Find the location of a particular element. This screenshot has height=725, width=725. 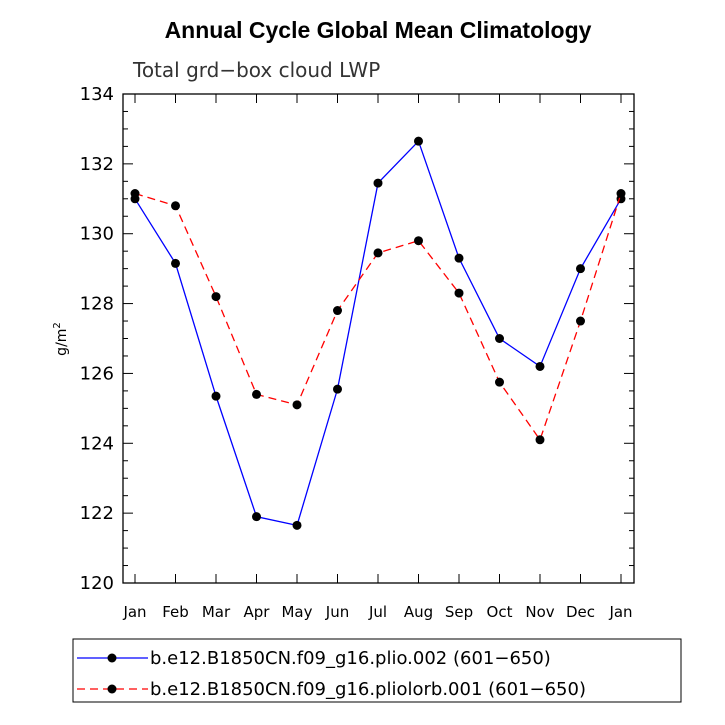

x-tick-label: Sep is located at coordinates (459, 612).